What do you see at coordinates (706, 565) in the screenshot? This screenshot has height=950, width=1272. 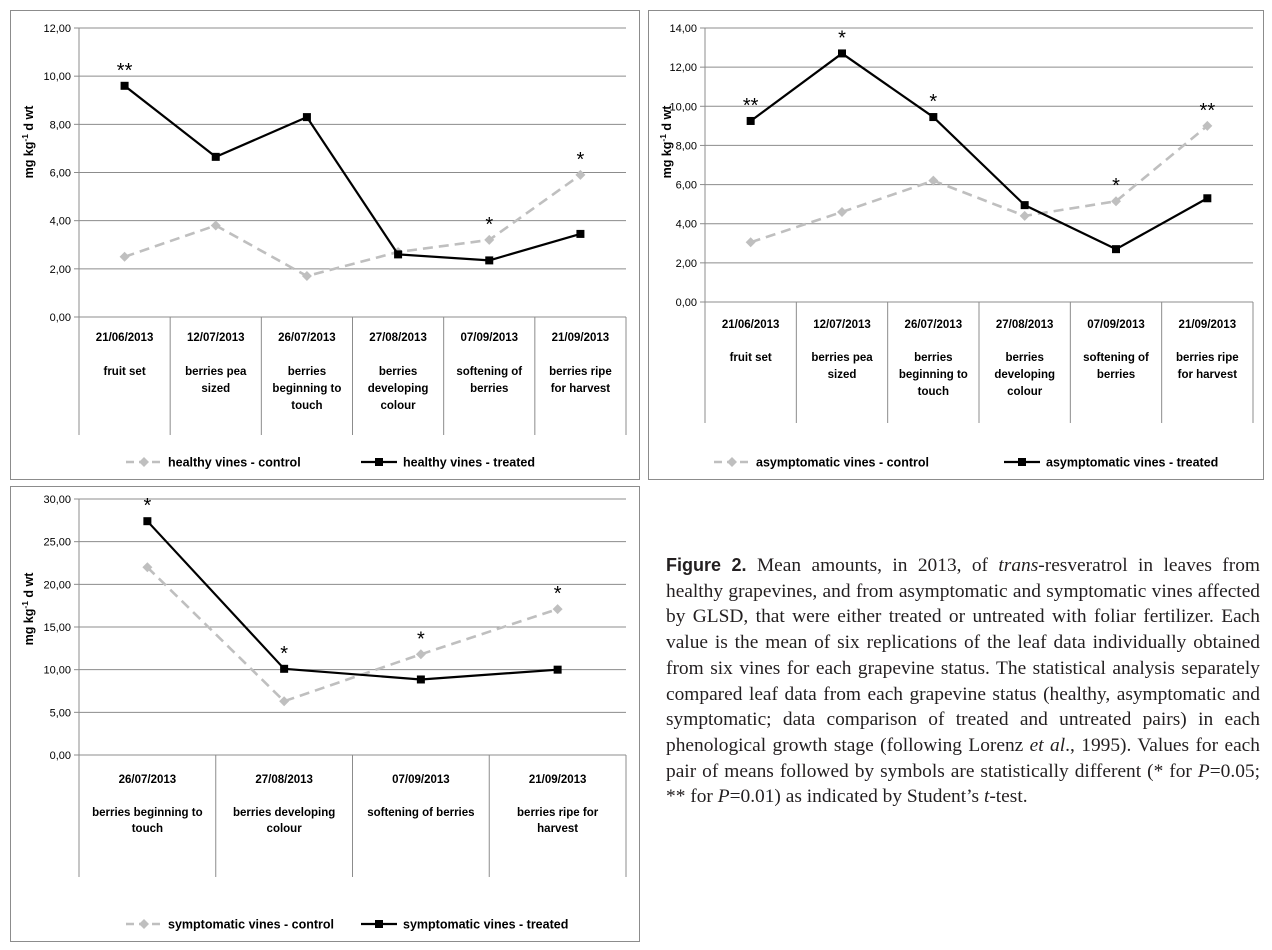 I see `figure-caption-label: Figure 2.` at bounding box center [706, 565].